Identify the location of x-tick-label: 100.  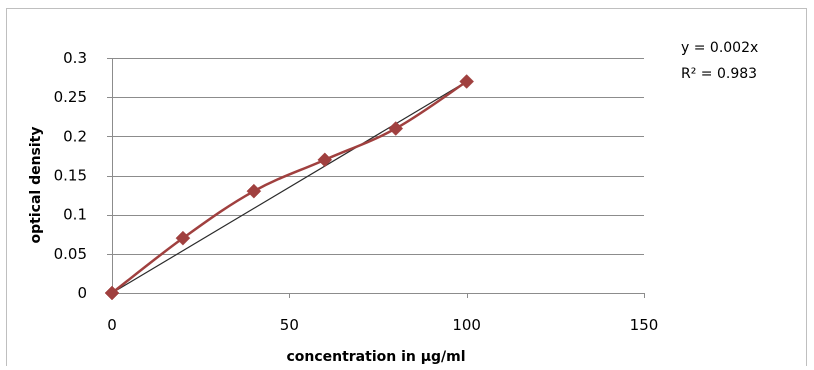
(466, 325).